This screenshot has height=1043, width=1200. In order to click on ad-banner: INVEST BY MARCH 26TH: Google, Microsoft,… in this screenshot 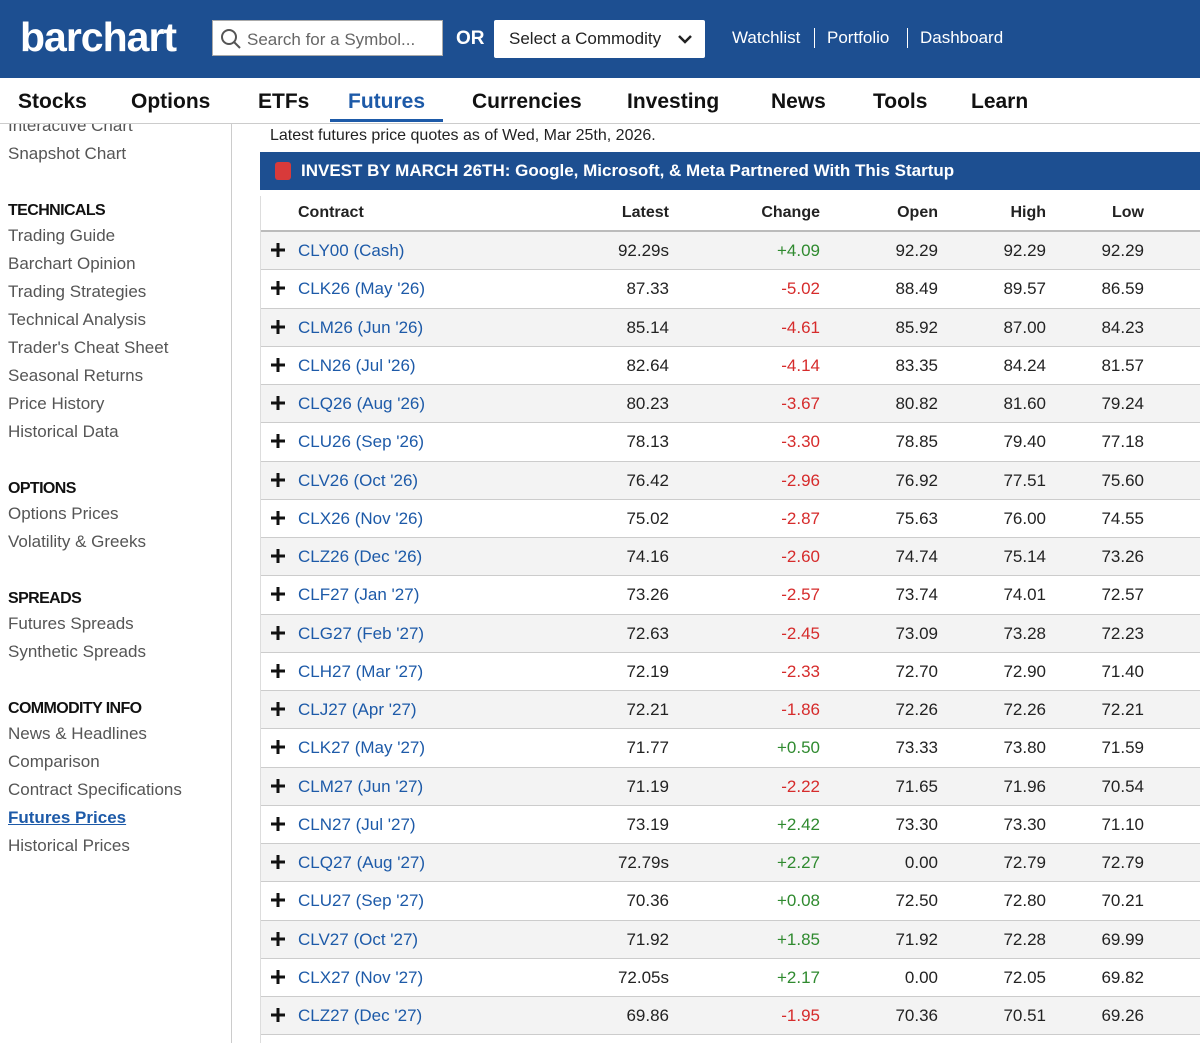, I will do `click(730, 171)`.